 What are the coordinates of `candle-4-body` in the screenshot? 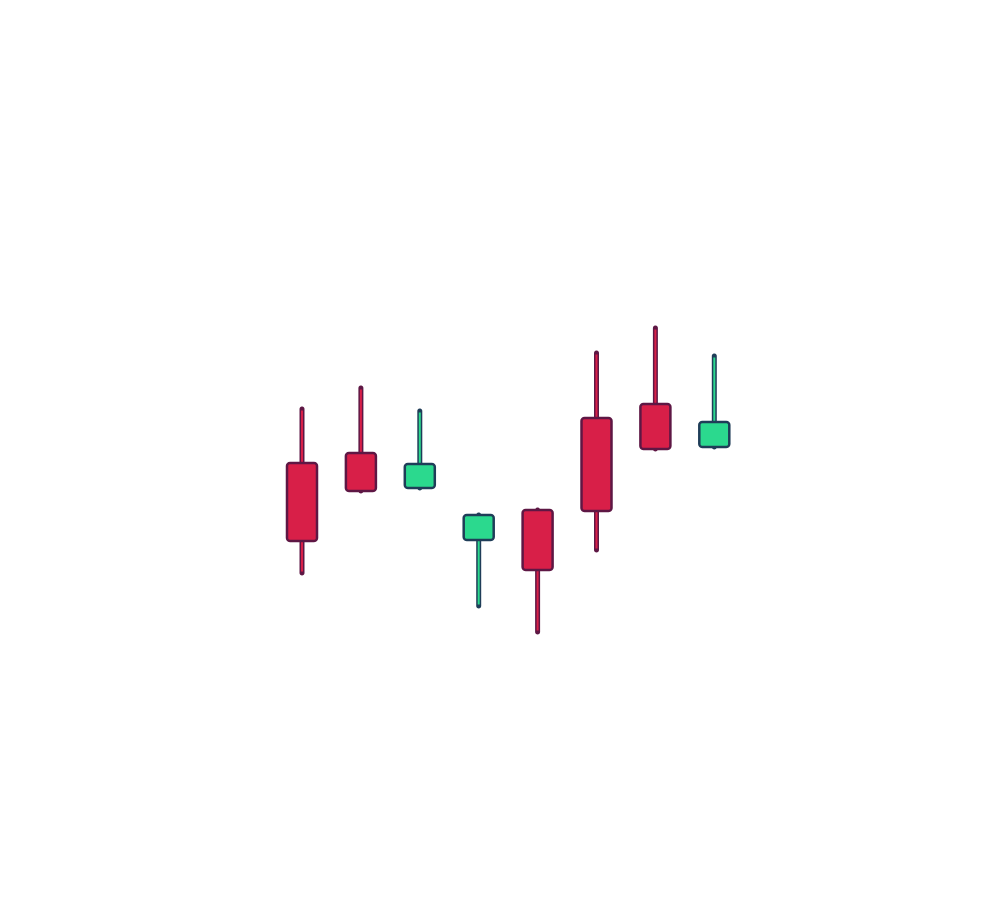 It's located at (478, 527).